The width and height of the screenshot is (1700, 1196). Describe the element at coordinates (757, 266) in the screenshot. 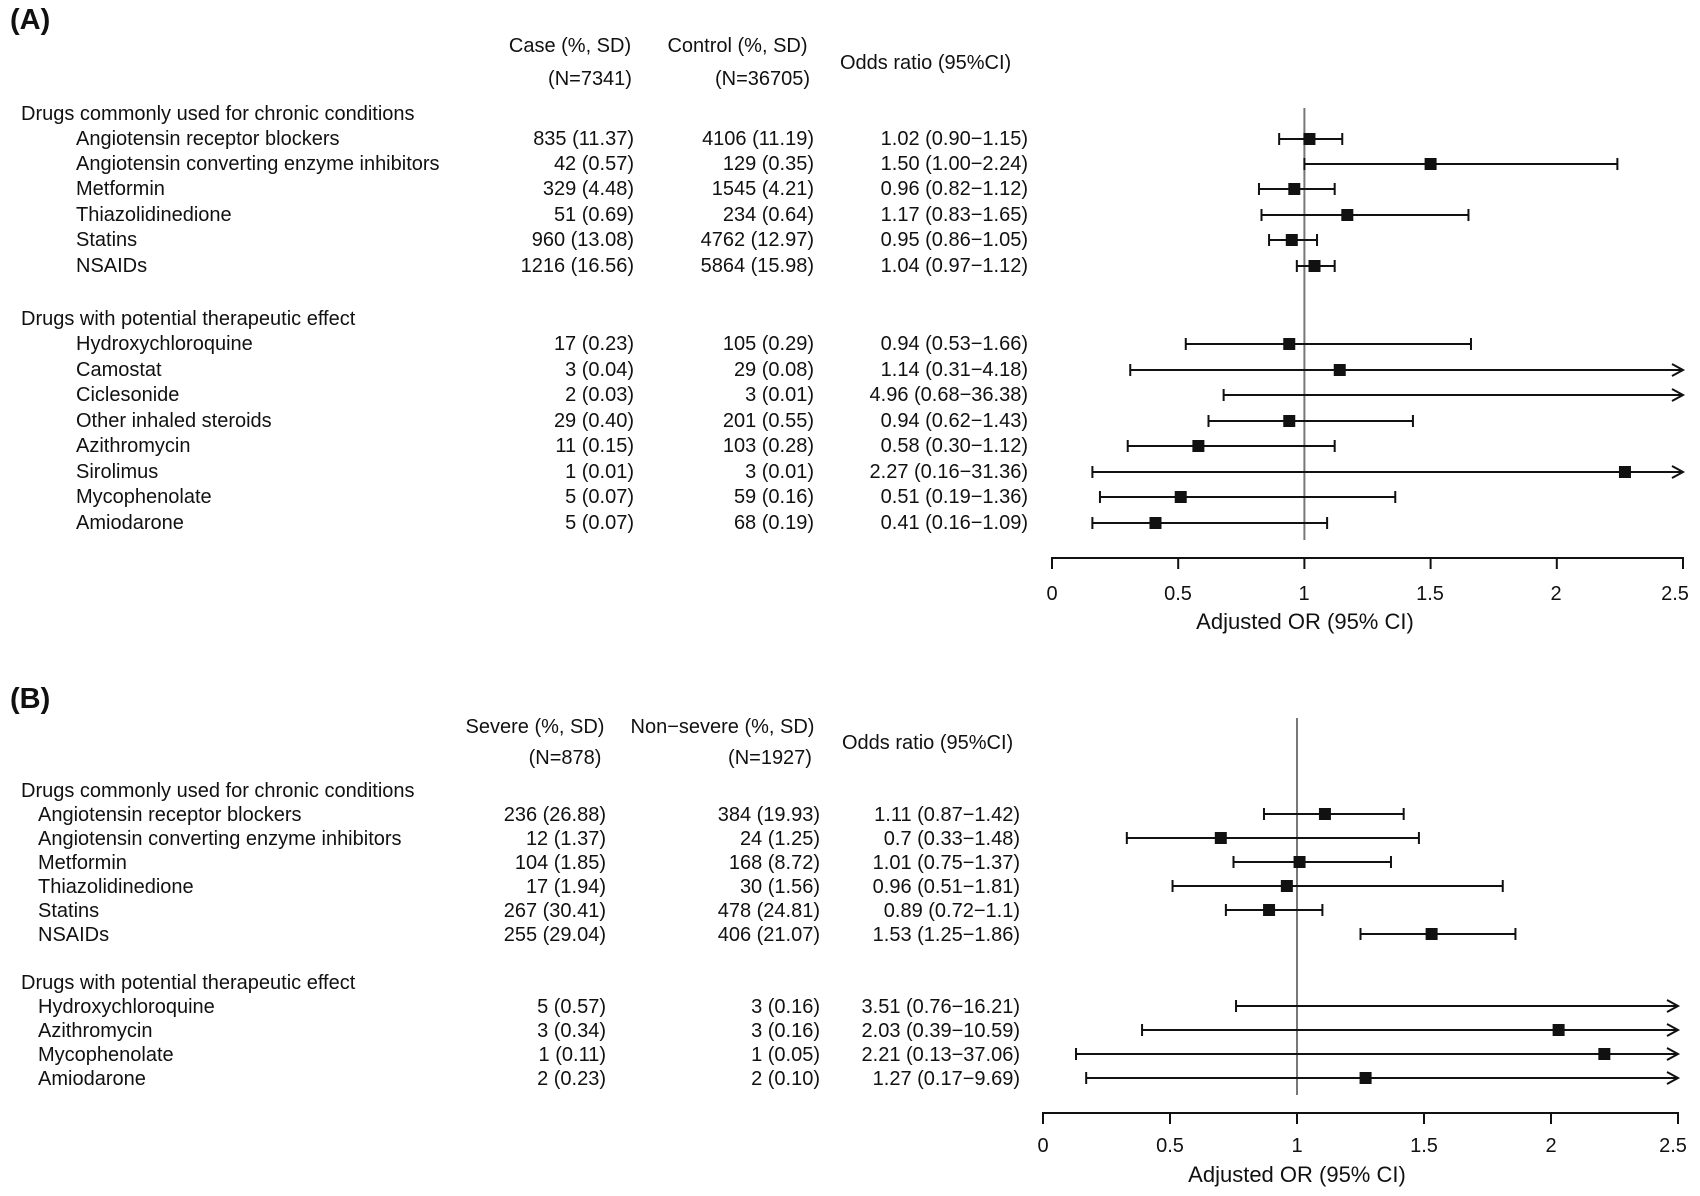

I see `control-value: 5864 (15.98)` at that location.